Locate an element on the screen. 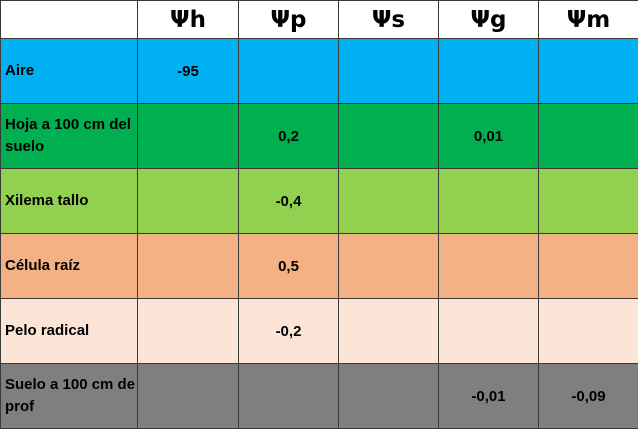 The height and width of the screenshot is (429, 638). header-corner is located at coordinates (69, 19).